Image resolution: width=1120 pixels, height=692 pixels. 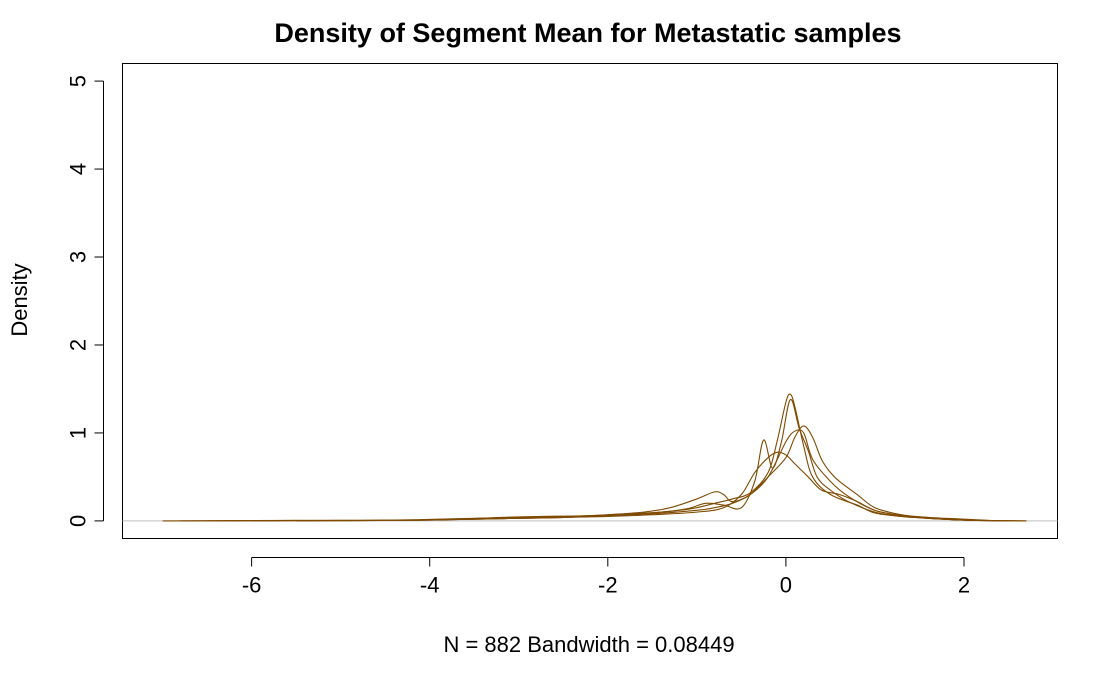 What do you see at coordinates (430, 585) in the screenshot?
I see `x-tick-label: -4` at bounding box center [430, 585].